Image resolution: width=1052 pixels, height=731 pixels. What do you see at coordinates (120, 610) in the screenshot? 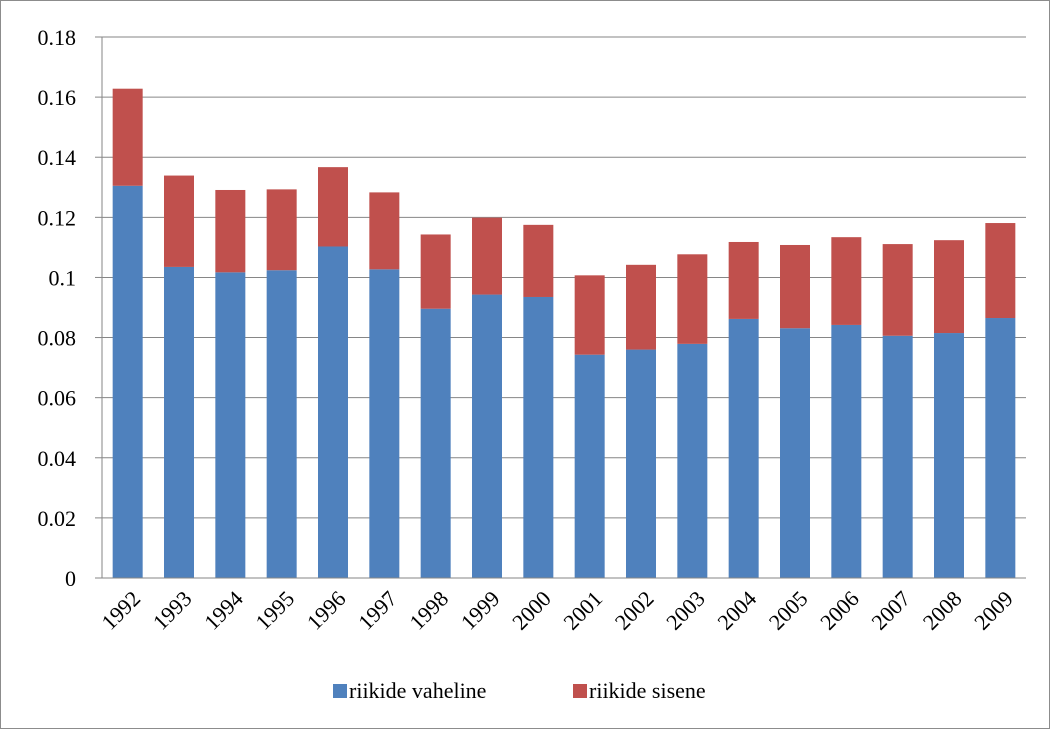
I see `x-tick-label: 1992` at bounding box center [120, 610].